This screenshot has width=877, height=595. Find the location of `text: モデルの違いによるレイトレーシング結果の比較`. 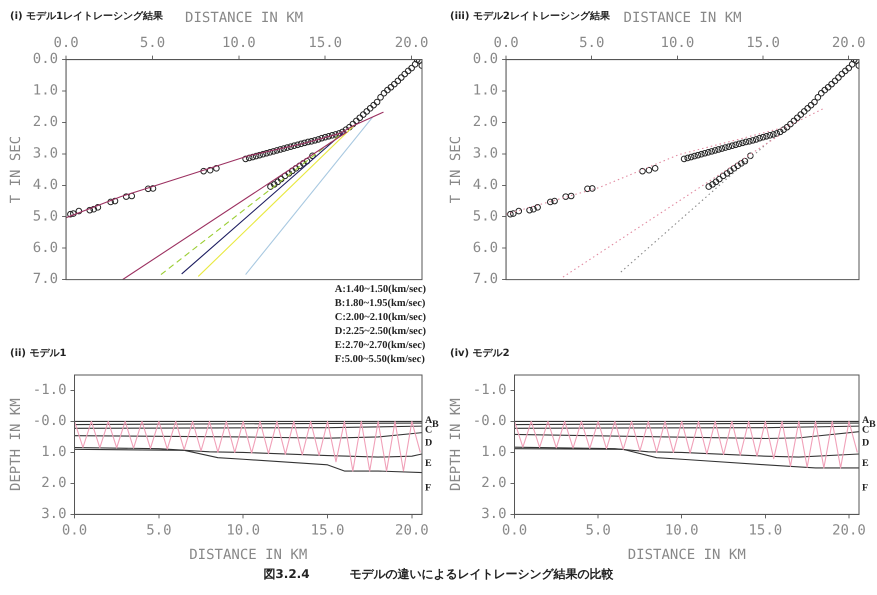

text: モデルの違いによるレイトレーシング結果の比較 is located at coordinates (482, 574).